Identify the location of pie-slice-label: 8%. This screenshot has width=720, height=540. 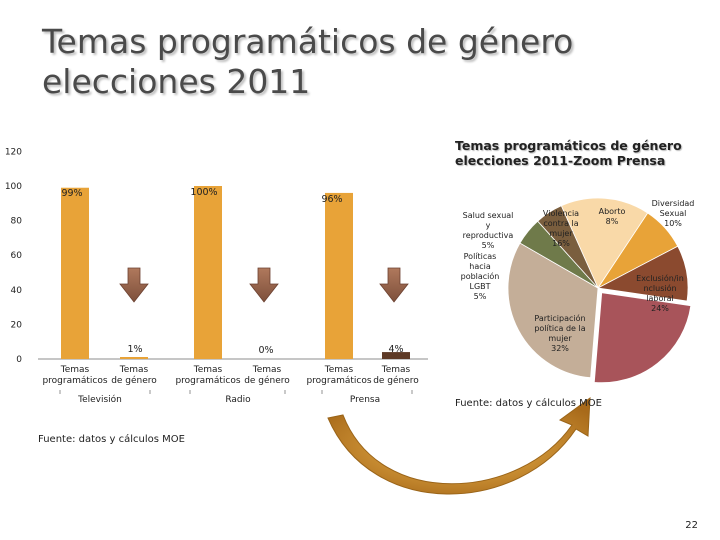
(612, 221).